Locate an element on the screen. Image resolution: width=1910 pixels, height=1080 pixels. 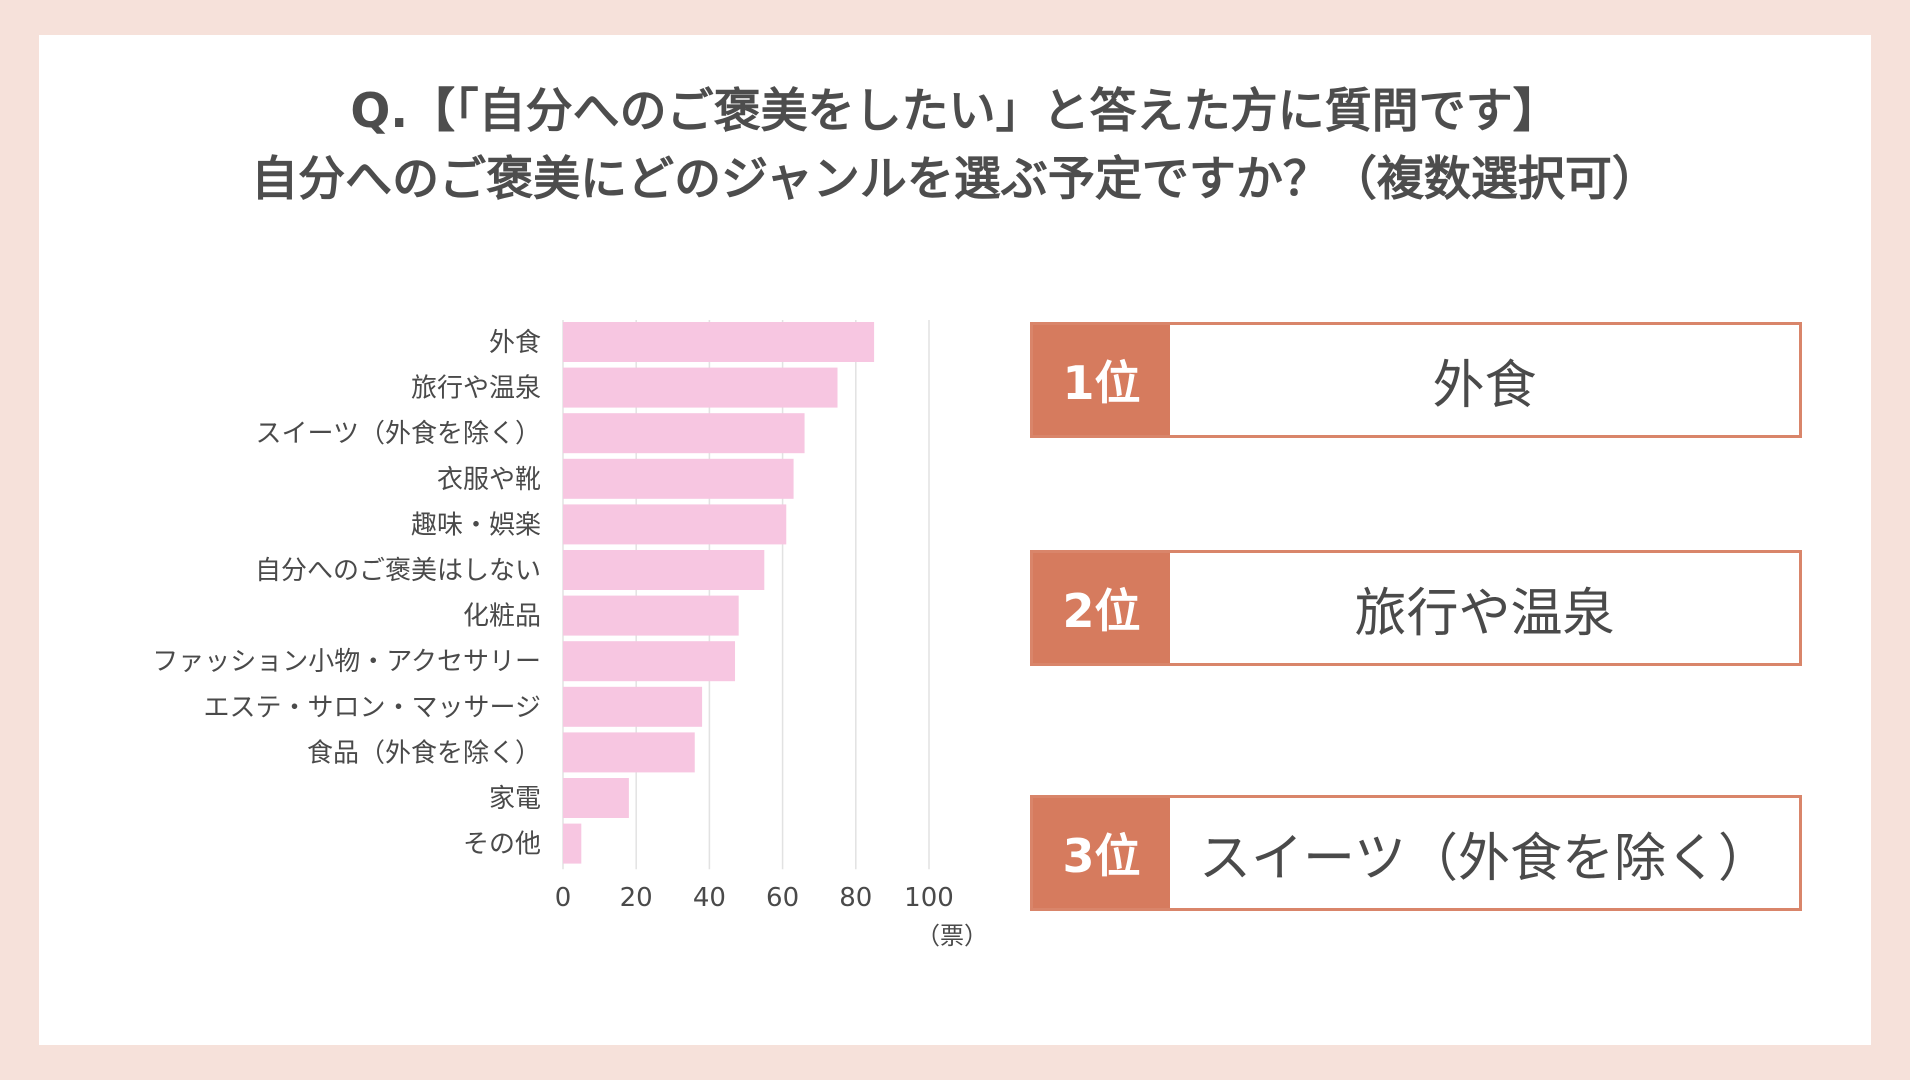
category-label: その他 is located at coordinates (502, 845).